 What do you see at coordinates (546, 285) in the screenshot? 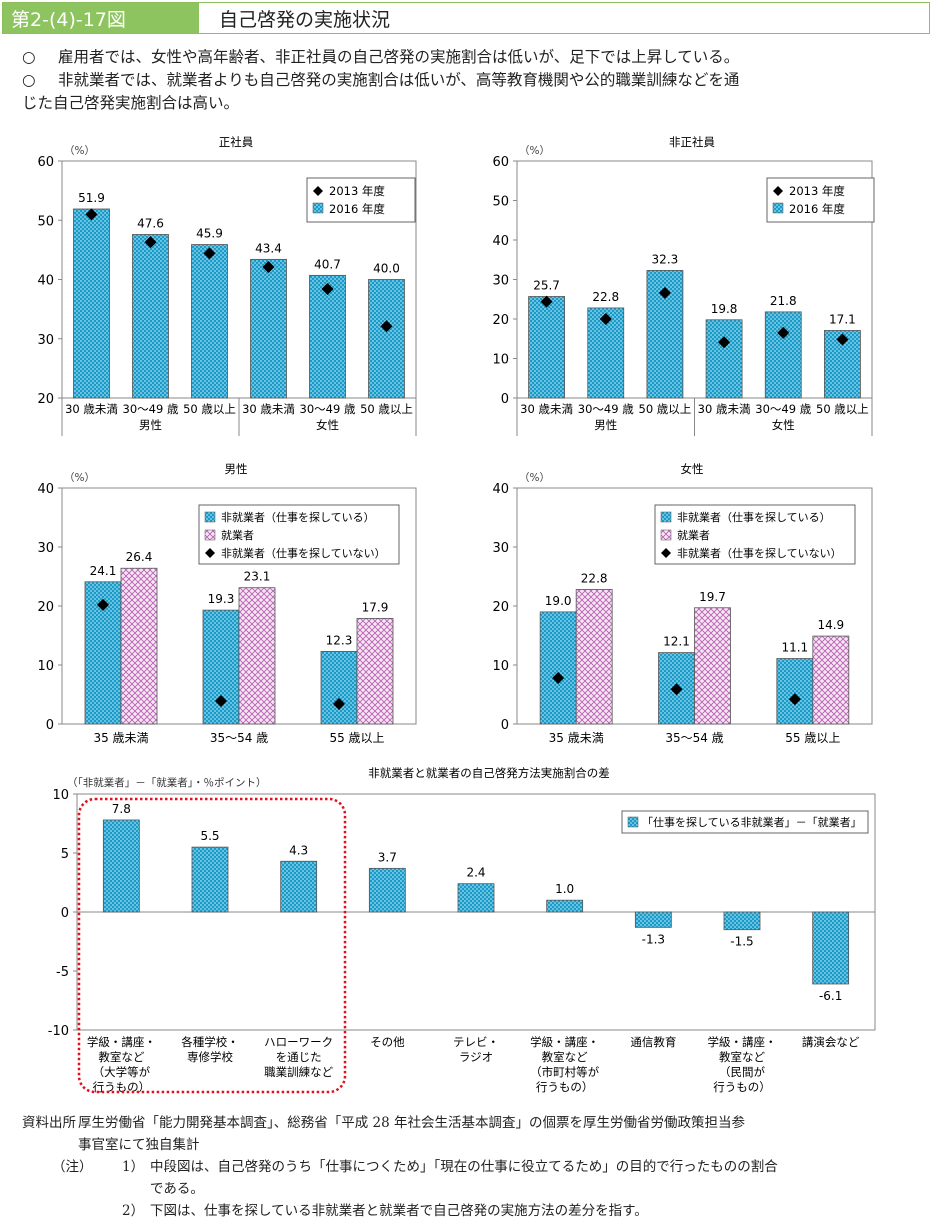
I see `bar-value-label: 25.7` at bounding box center [546, 285].